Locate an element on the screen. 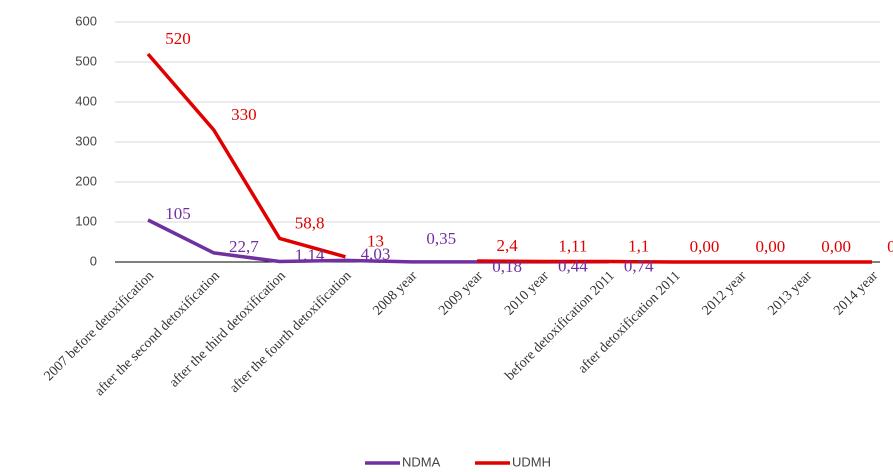 The height and width of the screenshot is (472, 893). data-label: 105 is located at coordinates (178, 213).